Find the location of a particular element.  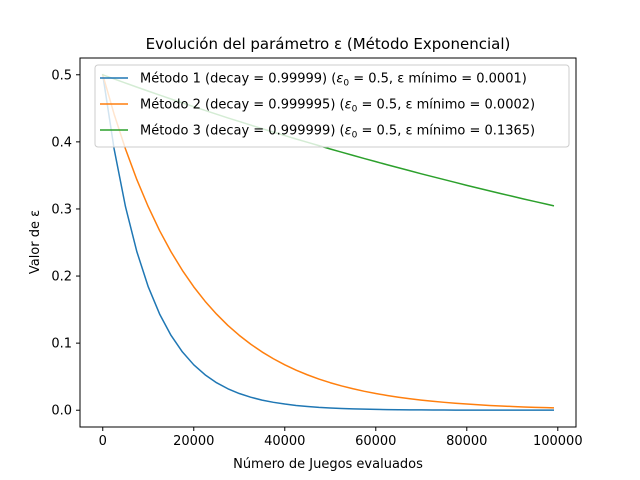

x-tick-label: 0 is located at coordinates (103, 441).